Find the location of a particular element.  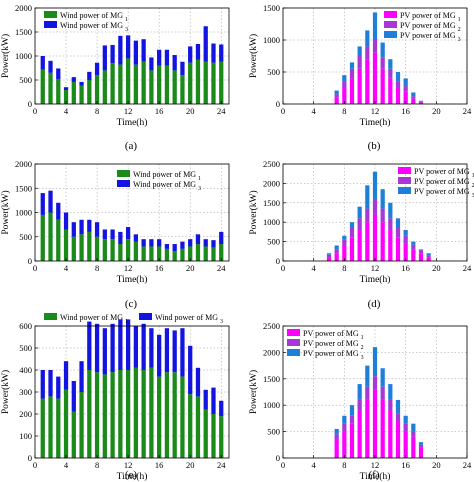

x-tick-label: 20 is located at coordinates (190, 111).